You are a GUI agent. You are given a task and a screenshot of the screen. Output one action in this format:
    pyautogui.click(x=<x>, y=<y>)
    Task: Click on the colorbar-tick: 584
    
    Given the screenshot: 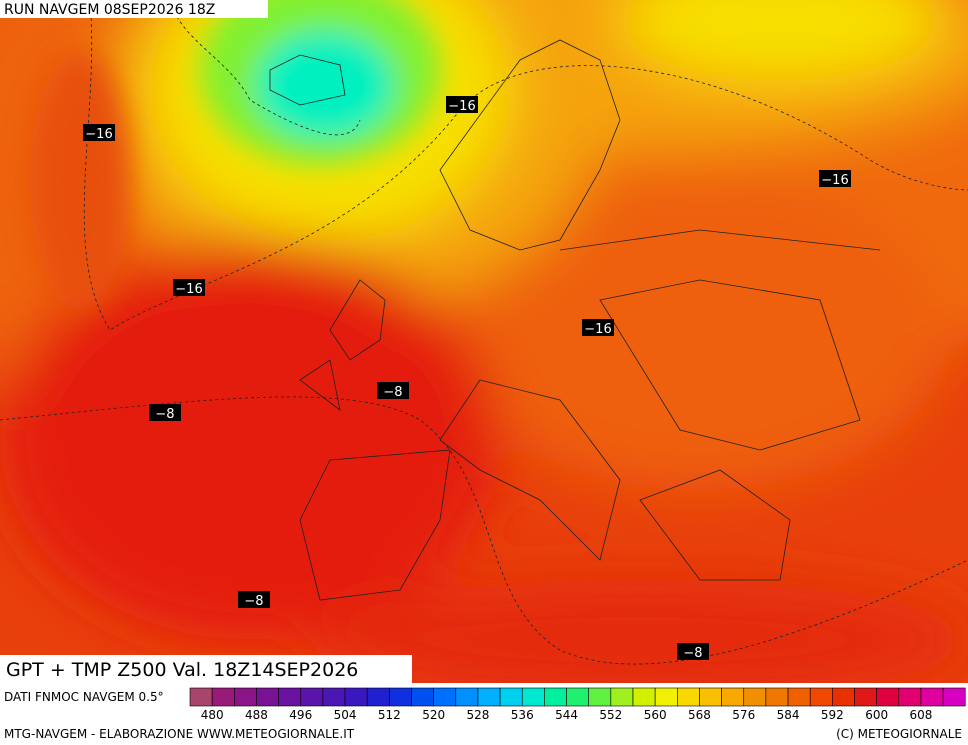 What is the action you would take?
    pyautogui.click(x=788, y=715)
    